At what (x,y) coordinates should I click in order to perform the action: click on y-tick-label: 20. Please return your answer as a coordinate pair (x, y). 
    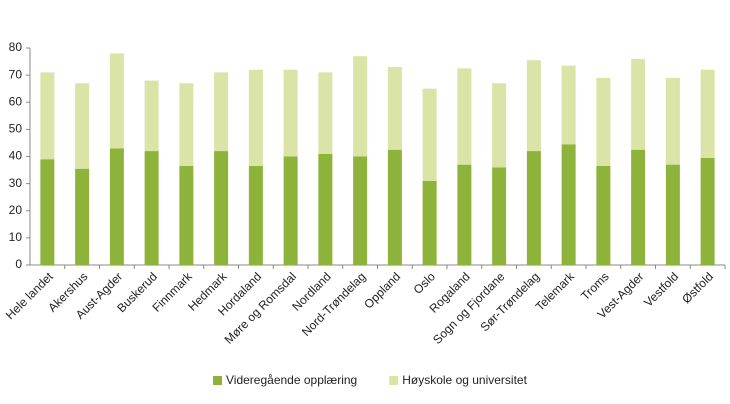
    Looking at the image, I should click on (16, 210).